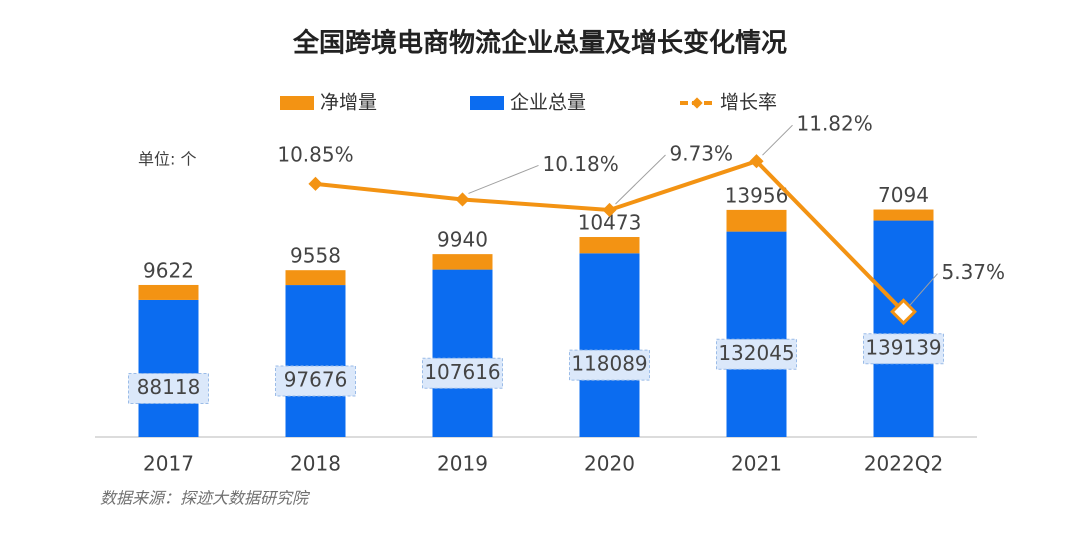  Describe the element at coordinates (548, 103) in the screenshot. I see `legend-label: 企业总量` at that location.